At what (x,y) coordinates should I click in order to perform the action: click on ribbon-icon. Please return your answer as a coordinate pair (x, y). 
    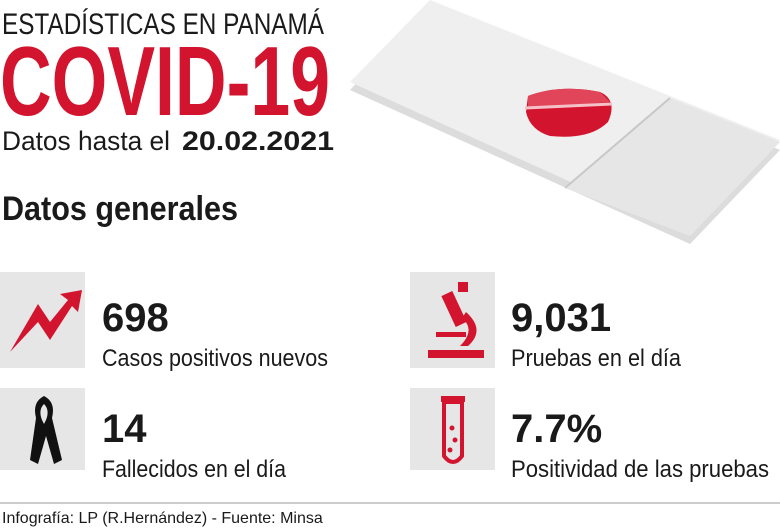
    Looking at the image, I should click on (46, 430).